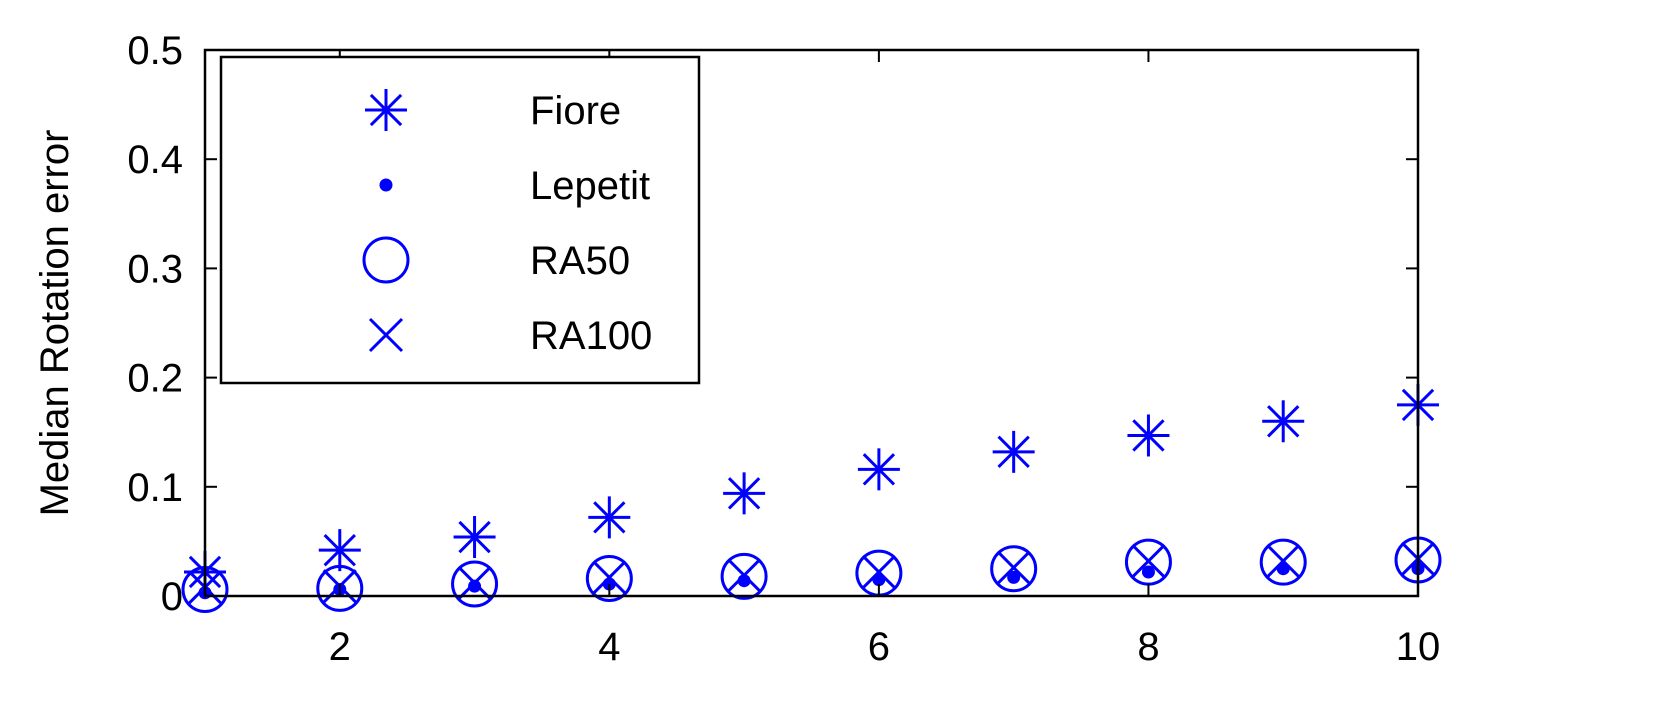 Image resolution: width=1658 pixels, height=707 pixels. I want to click on legend-marker-ra100, so click(386, 335).